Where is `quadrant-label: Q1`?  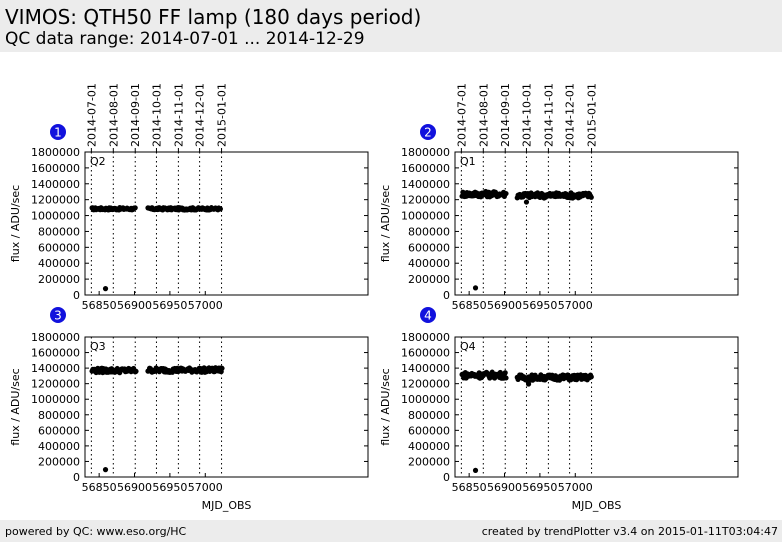
quadrant-label: Q1 is located at coordinates (468, 161).